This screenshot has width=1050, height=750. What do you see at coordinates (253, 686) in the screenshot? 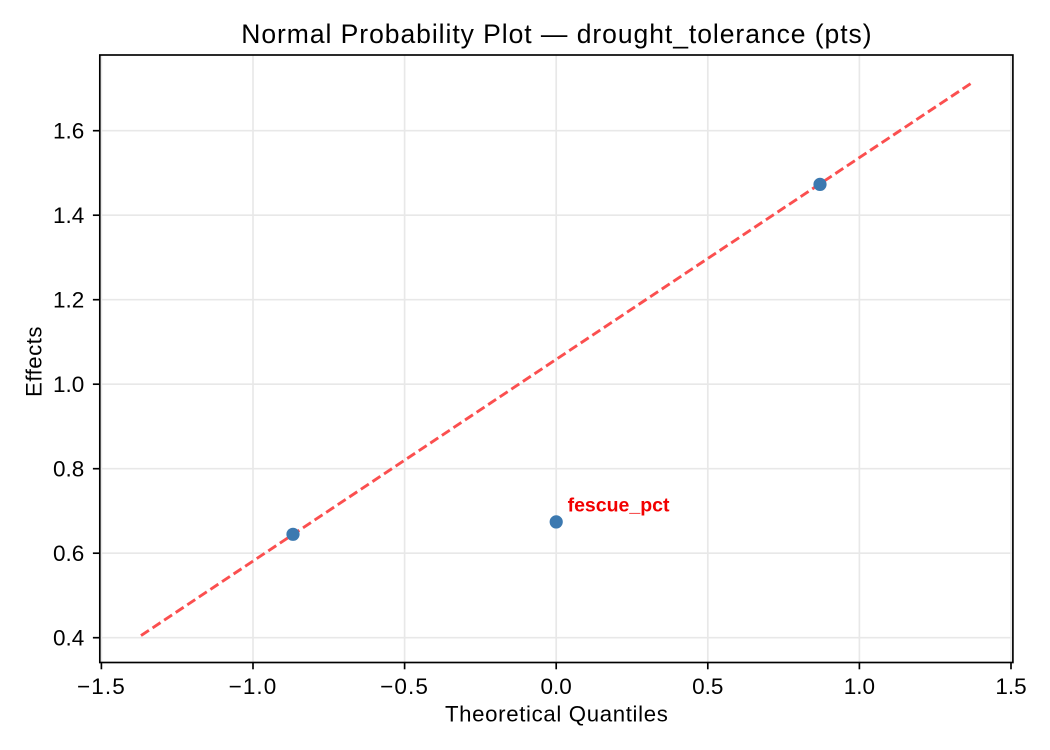
I see `svg-text: −1.0` at bounding box center [253, 686].